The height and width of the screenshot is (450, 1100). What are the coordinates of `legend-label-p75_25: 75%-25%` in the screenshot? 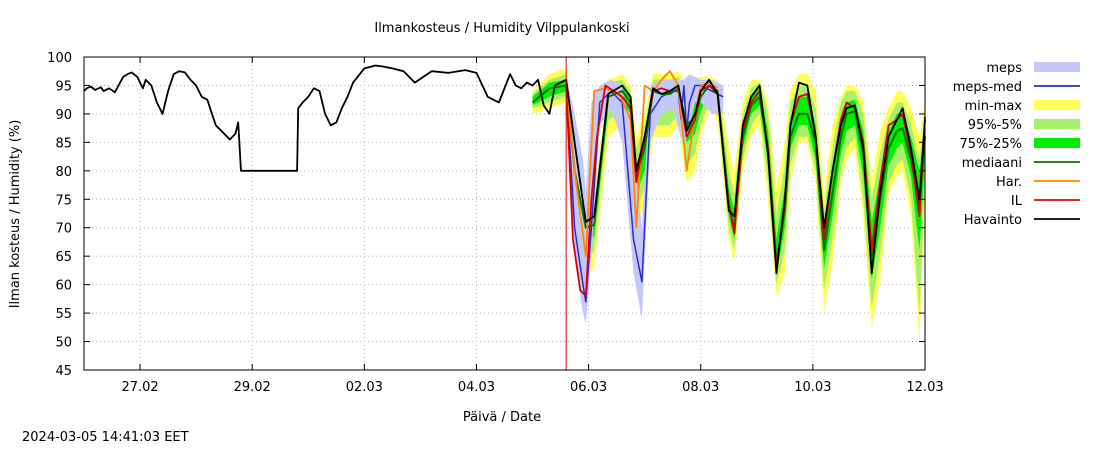 It's located at (991, 144).